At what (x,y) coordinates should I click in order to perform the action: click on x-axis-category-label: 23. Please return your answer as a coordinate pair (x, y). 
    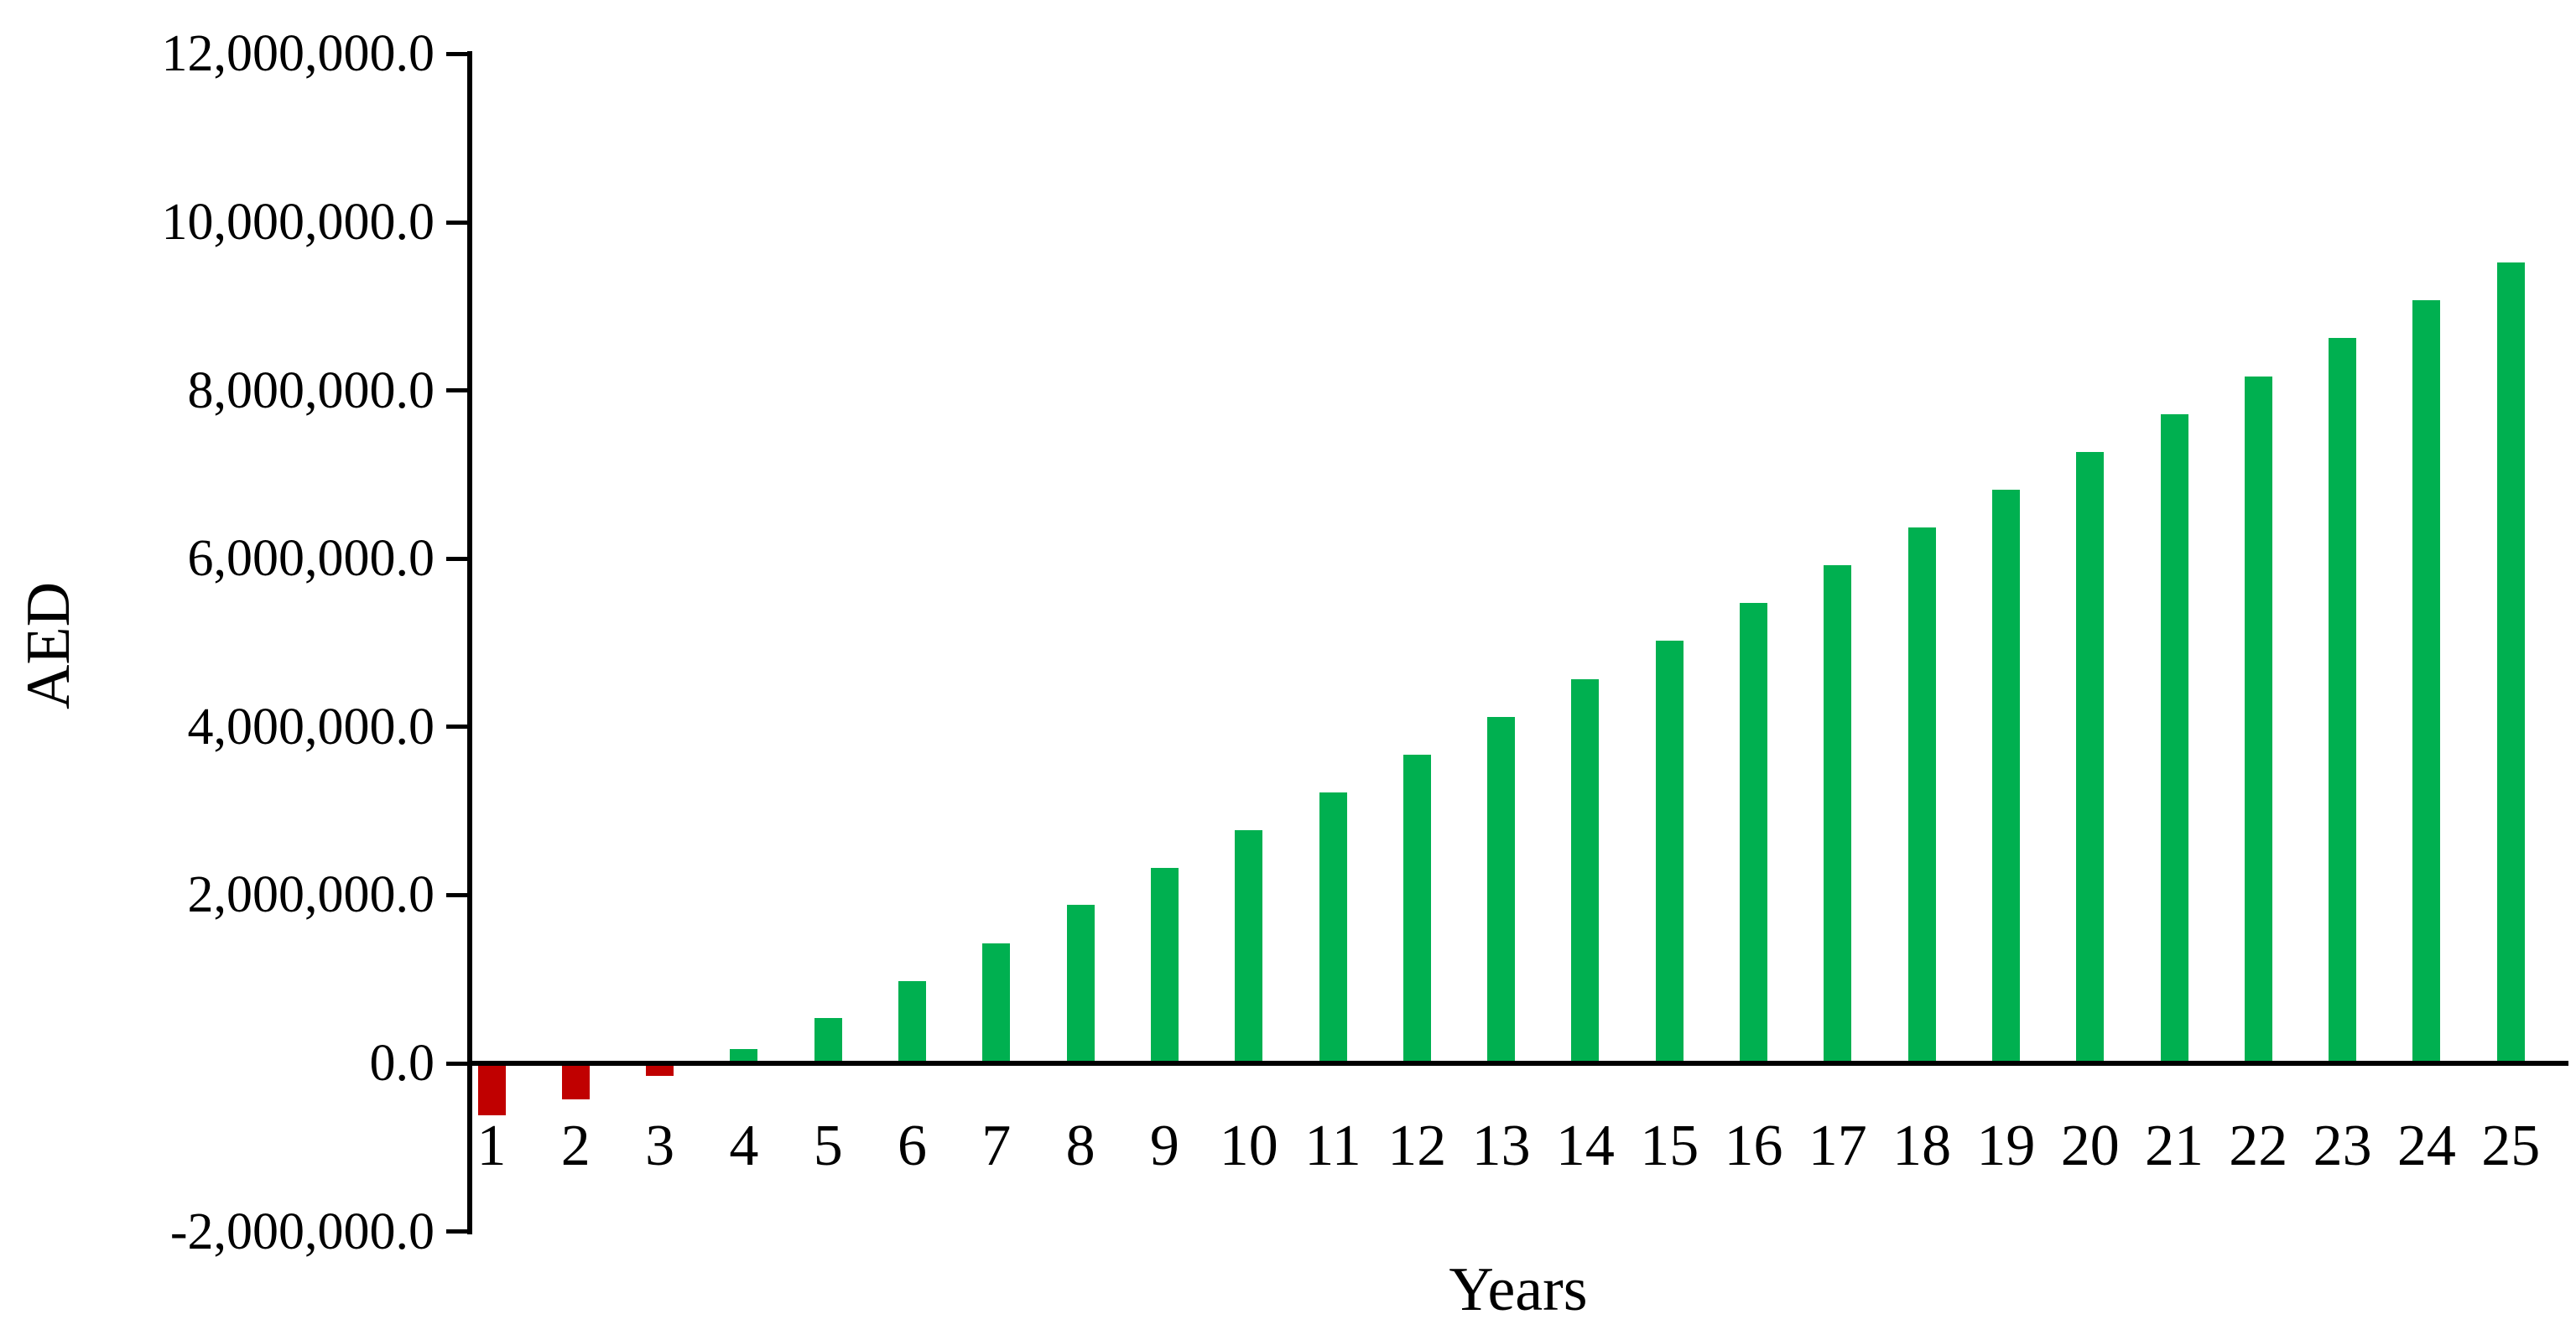
    Looking at the image, I should click on (2342, 1146).